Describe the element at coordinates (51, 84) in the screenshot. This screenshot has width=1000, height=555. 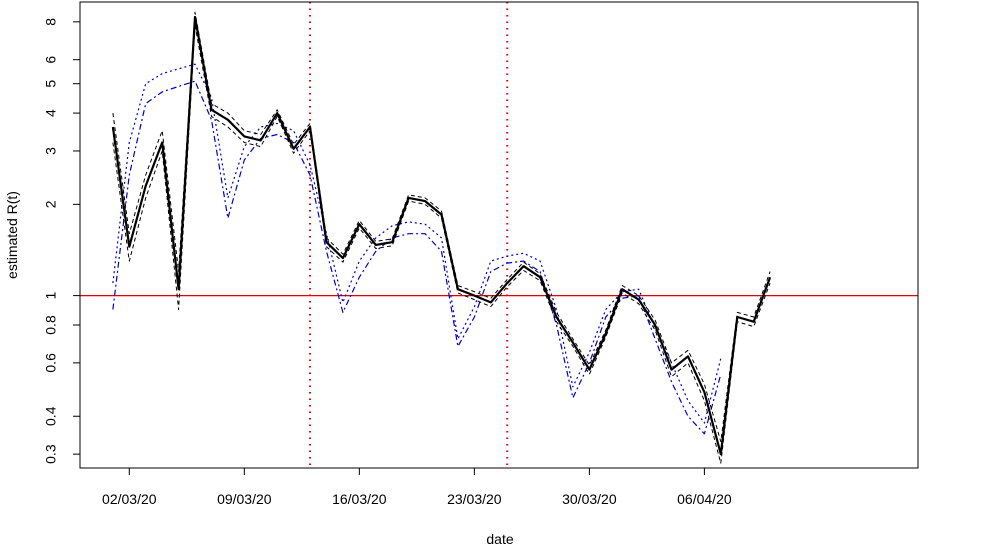
I see `y-tick-label: 5` at that location.